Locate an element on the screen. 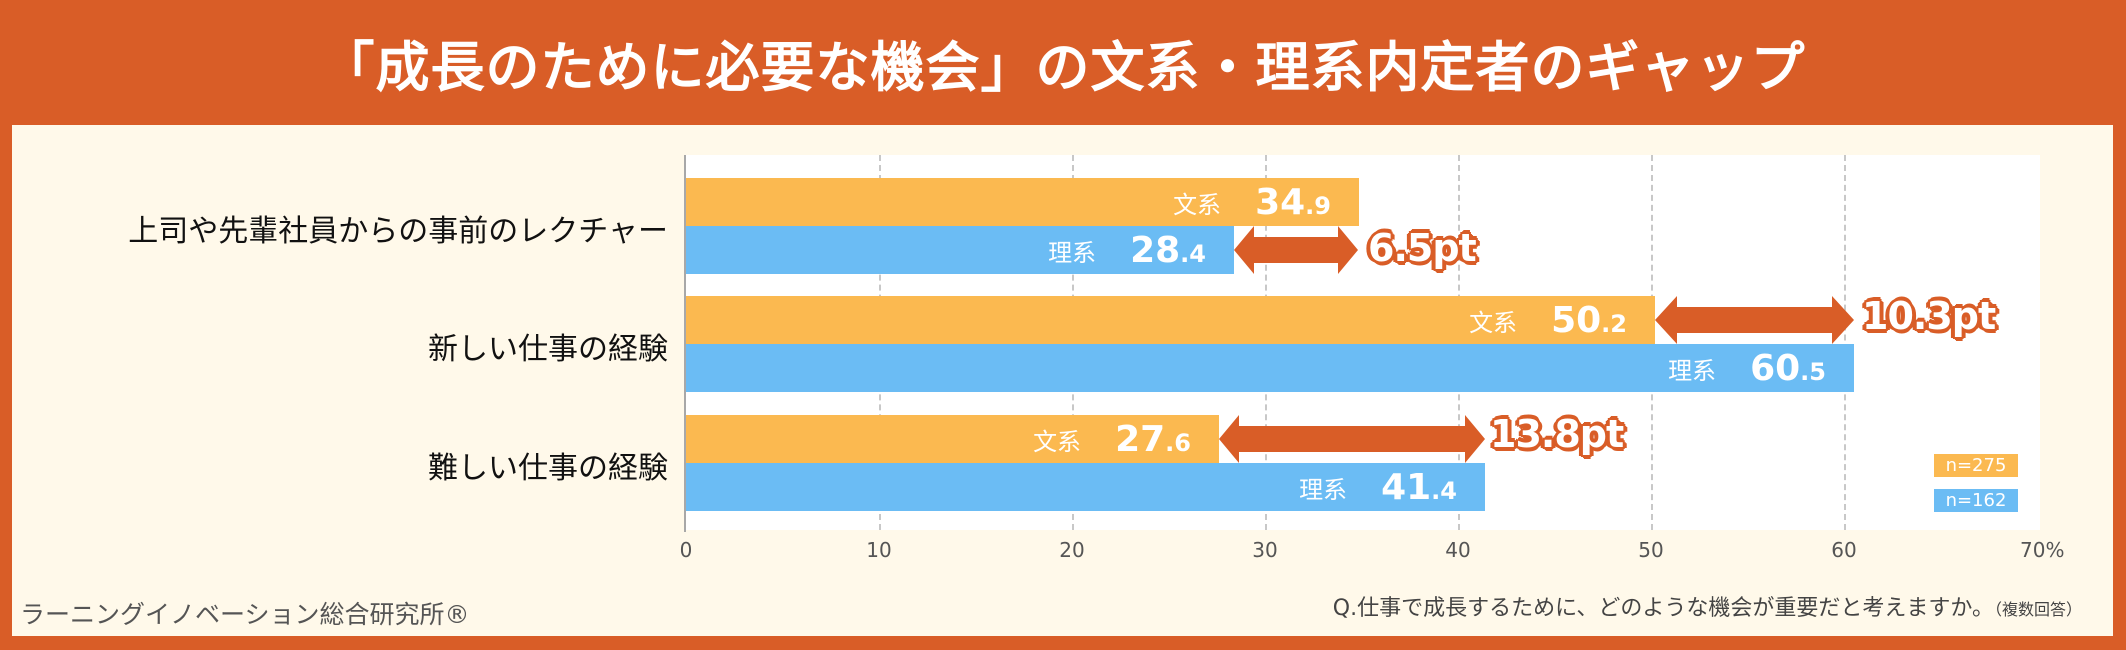 This screenshot has height=650, width=2126. category-label-lecture: 上司や先輩社員からの事前のレクチャー is located at coordinates (398, 231).